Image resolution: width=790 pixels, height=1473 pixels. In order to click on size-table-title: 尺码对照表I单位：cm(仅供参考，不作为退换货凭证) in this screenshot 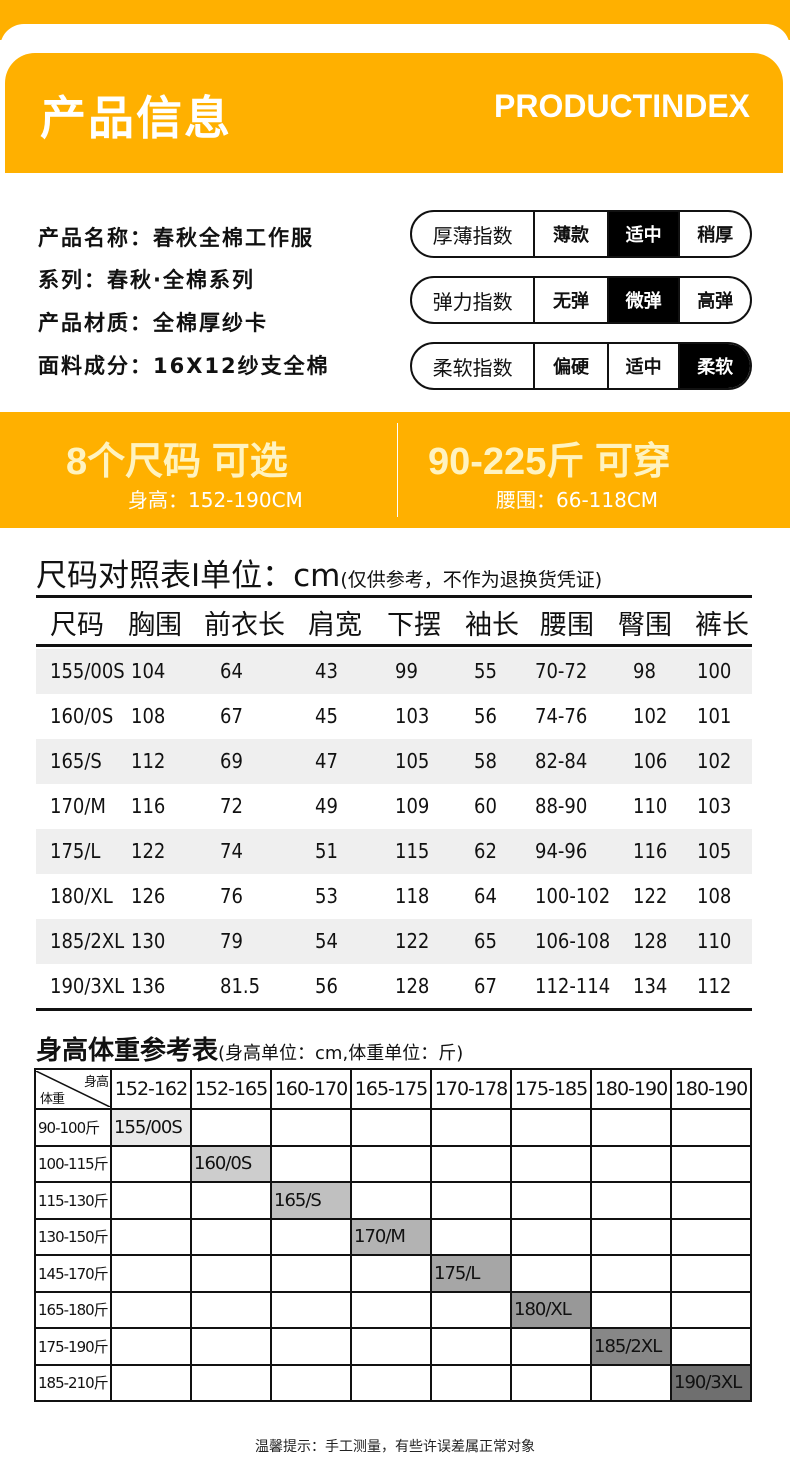, I will do `click(319, 576)`.